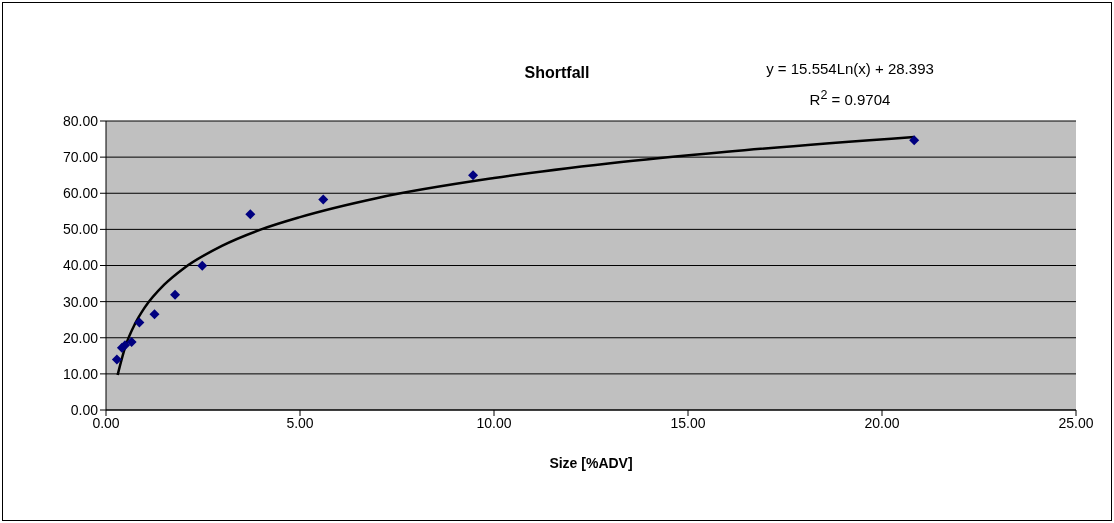 Image resolution: width=1114 pixels, height=523 pixels. What do you see at coordinates (80, 229) in the screenshot?
I see `y-tick-label: 50.00` at bounding box center [80, 229].